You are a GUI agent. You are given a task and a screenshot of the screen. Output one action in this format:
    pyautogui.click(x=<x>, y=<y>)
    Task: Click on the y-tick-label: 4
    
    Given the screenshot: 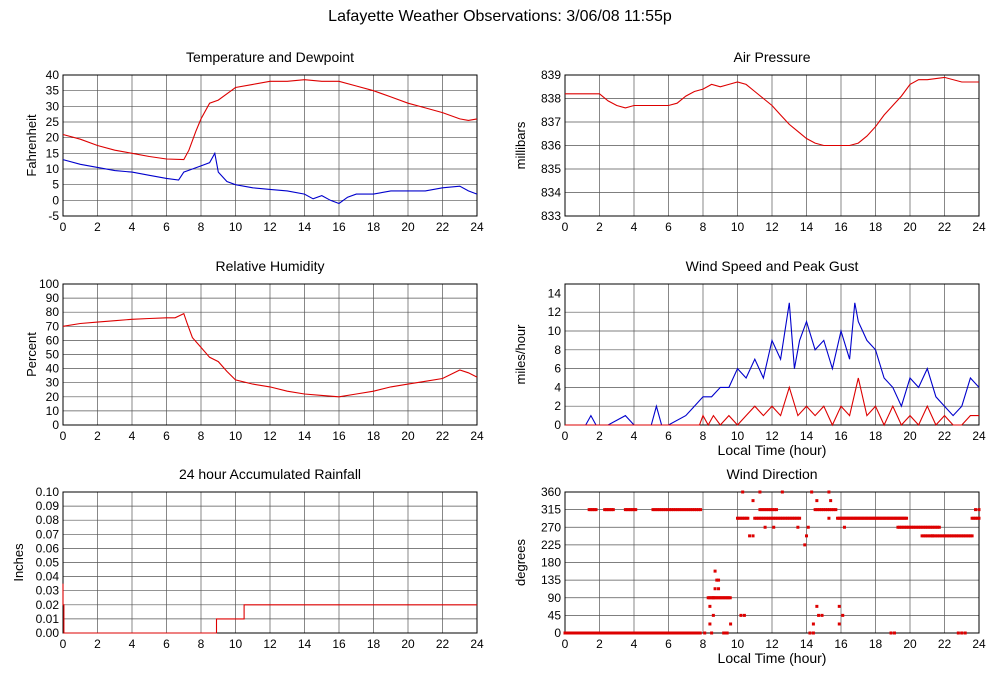 What is the action you would take?
    pyautogui.click(x=557, y=387)
    